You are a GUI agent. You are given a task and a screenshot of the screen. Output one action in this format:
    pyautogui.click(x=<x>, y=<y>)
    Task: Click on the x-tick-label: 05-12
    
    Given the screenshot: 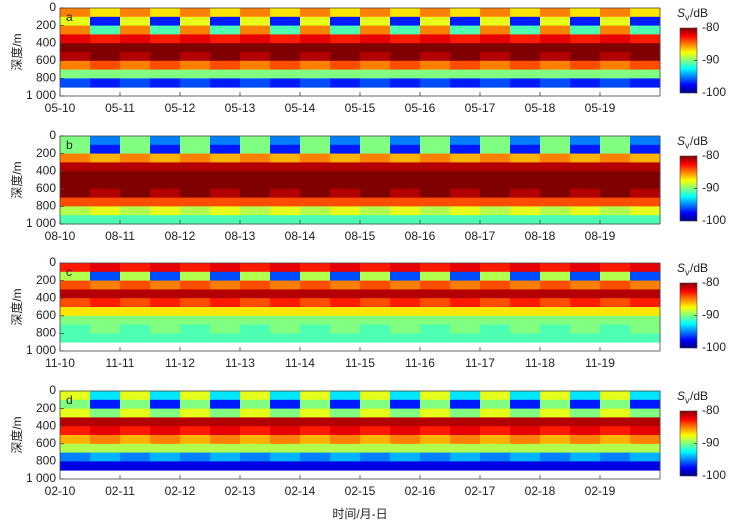 What is the action you would take?
    pyautogui.click(x=180, y=108)
    